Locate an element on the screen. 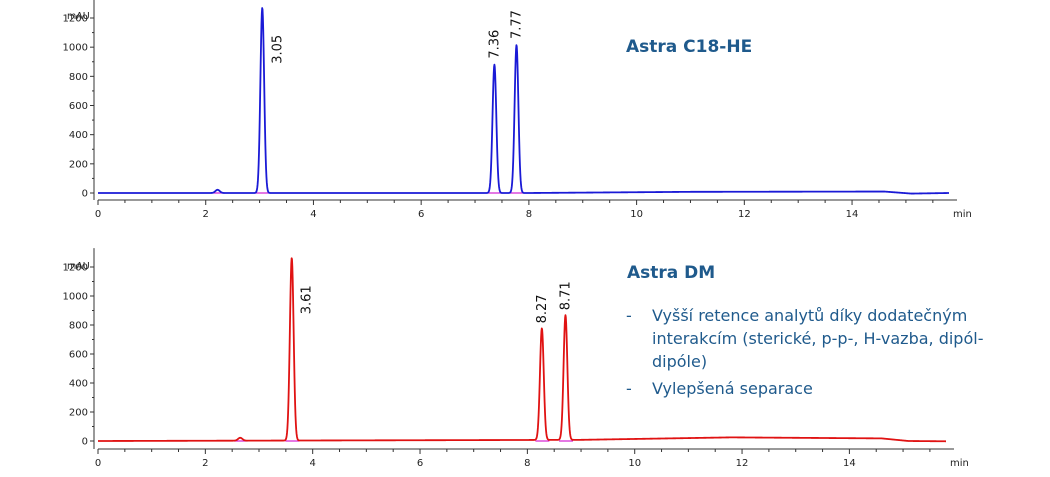 The width and height of the screenshot is (1050, 477). chart-title: Astra DM is located at coordinates (671, 273).